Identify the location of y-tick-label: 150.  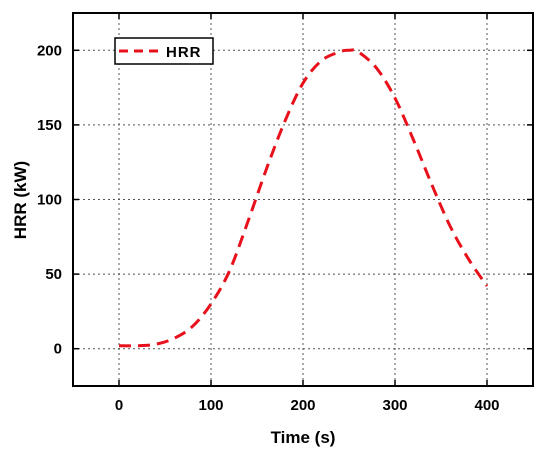
(49, 125).